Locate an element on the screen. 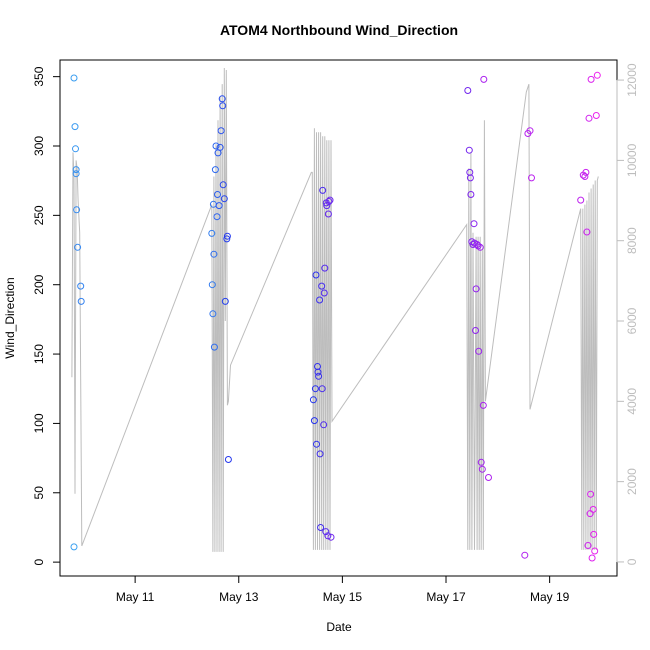 The image size is (650, 650). y2-tick-label: 2000 is located at coordinates (632, 481).